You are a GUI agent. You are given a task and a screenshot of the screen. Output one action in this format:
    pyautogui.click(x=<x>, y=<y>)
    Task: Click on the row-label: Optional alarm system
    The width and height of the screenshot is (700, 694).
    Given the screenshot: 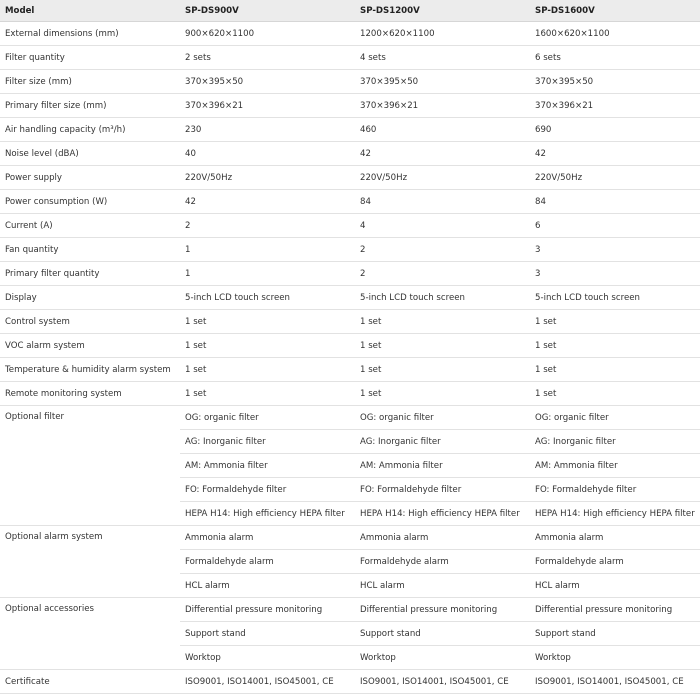 What is the action you would take?
    pyautogui.click(x=90, y=561)
    